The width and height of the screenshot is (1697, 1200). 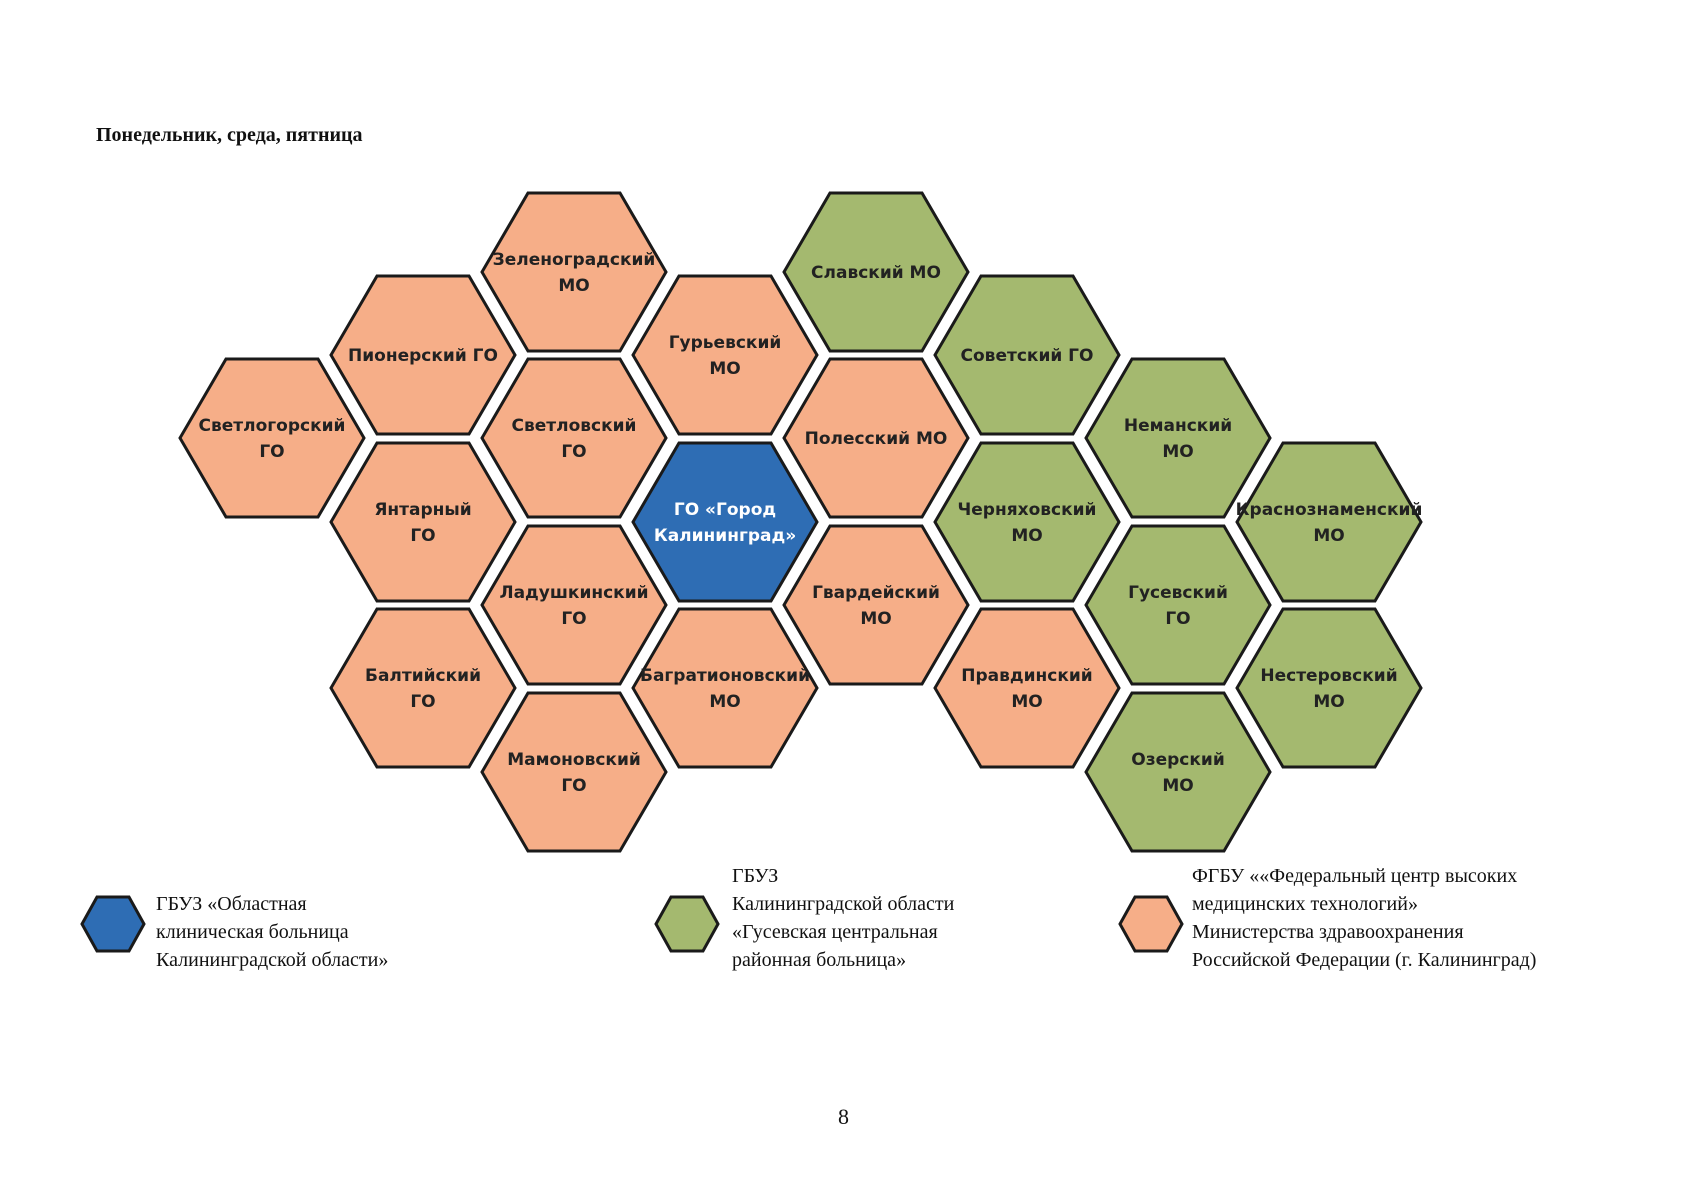 I want to click on hex-label: Славский МО, so click(x=876, y=273).